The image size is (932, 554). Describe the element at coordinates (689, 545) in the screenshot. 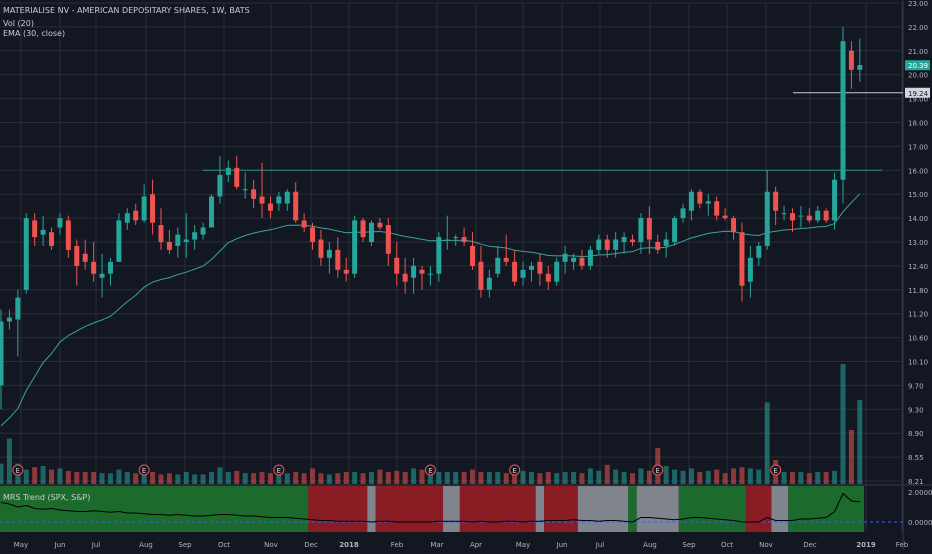

I see `time-tick-label: Sep` at that location.